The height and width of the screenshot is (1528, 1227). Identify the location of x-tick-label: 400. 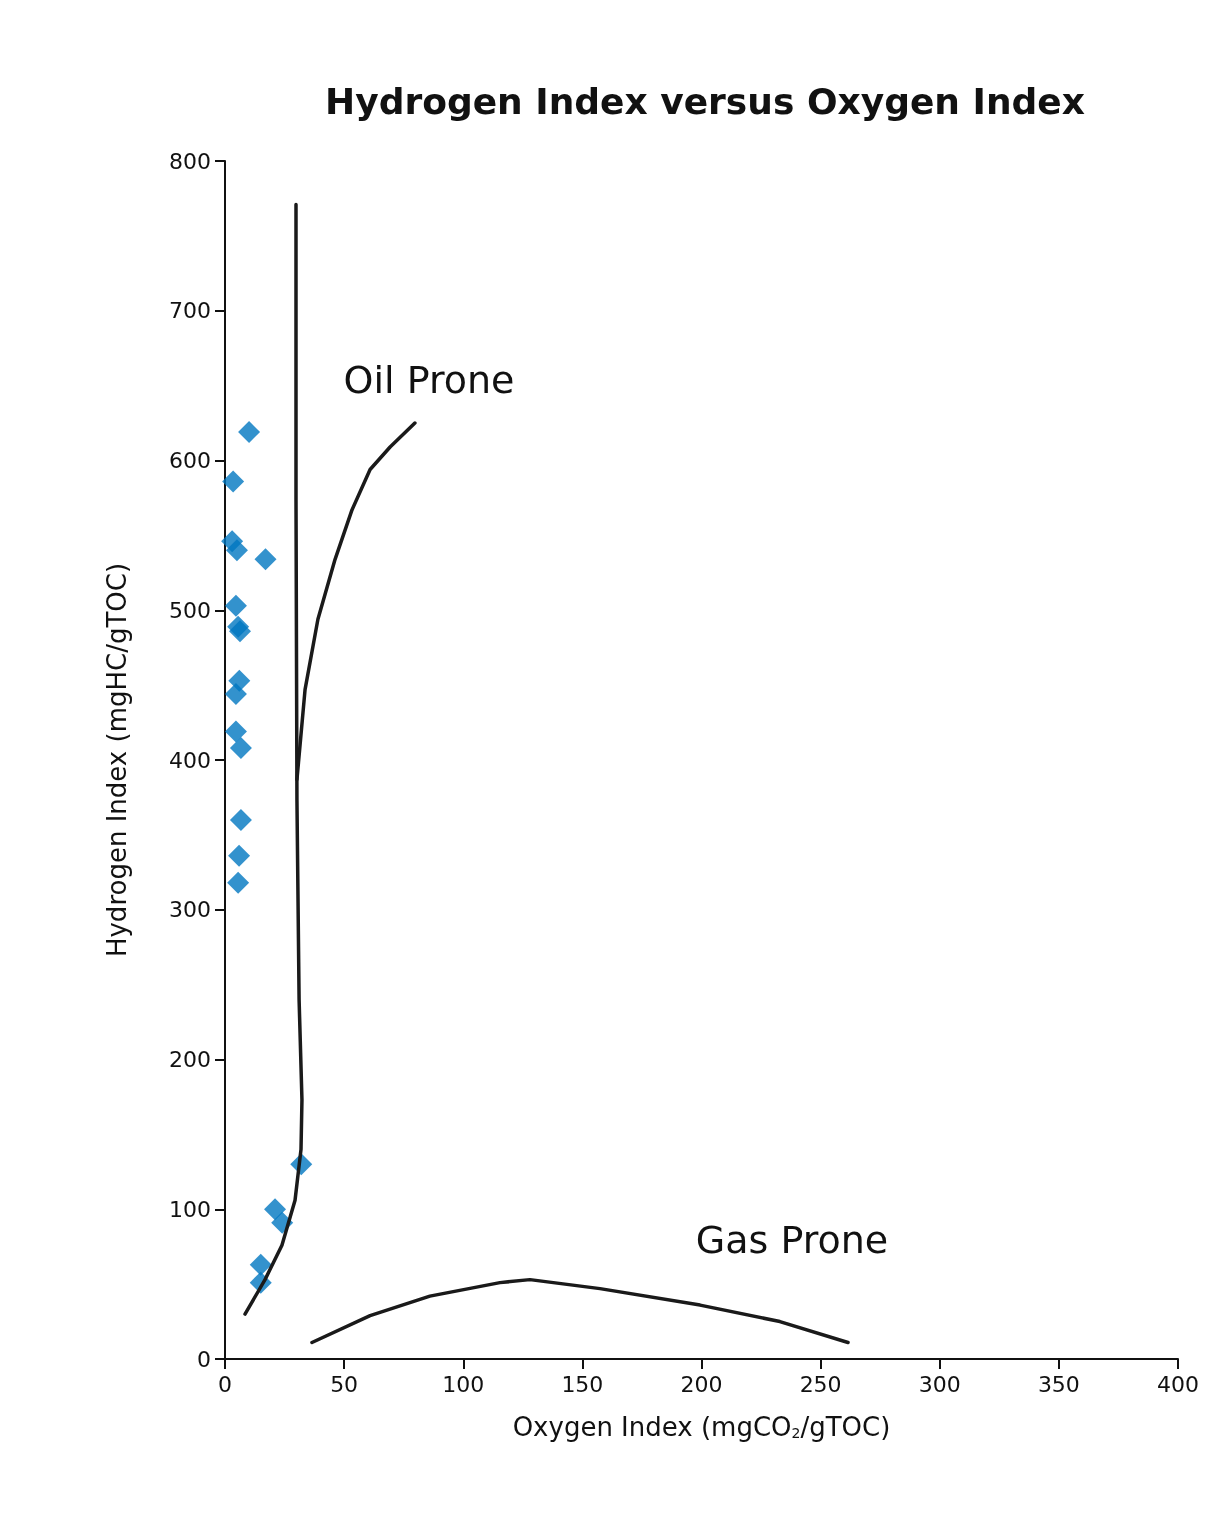
(1178, 1384).